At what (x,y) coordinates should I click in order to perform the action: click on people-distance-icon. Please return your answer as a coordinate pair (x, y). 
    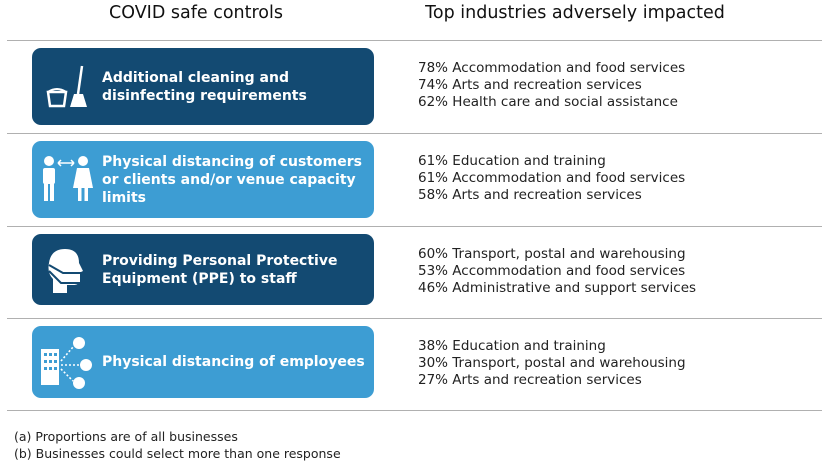
    Looking at the image, I should click on (67, 180).